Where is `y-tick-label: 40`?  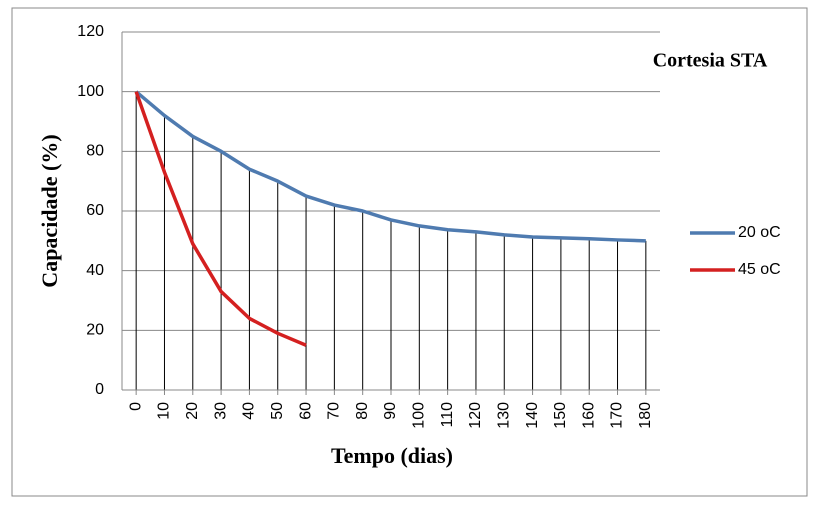
y-tick-label: 40 is located at coordinates (95, 270).